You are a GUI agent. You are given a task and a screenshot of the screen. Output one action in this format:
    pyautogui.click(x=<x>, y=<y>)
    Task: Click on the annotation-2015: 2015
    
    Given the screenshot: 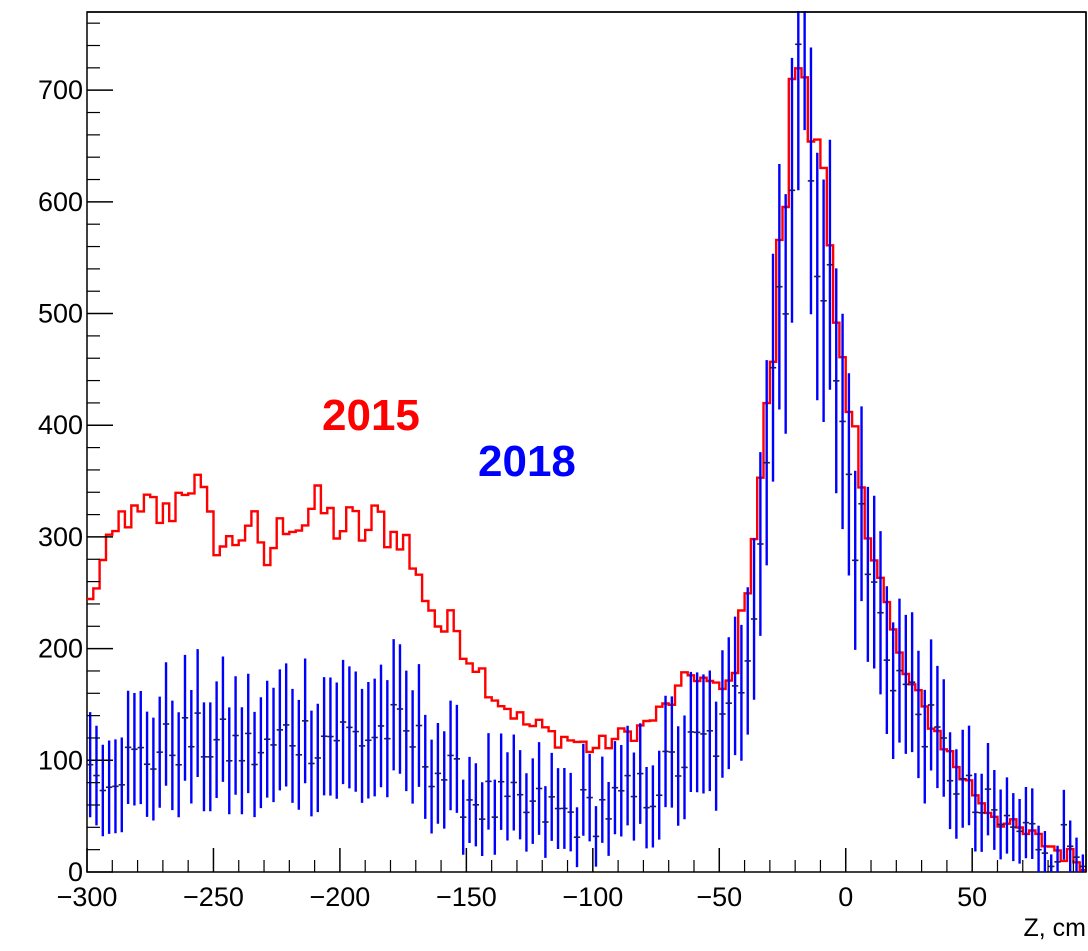 What is the action you would take?
    pyautogui.click(x=371, y=415)
    